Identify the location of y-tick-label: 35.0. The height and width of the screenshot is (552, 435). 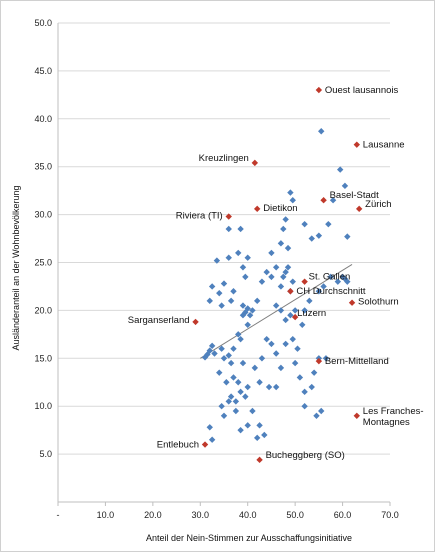
(43, 167).